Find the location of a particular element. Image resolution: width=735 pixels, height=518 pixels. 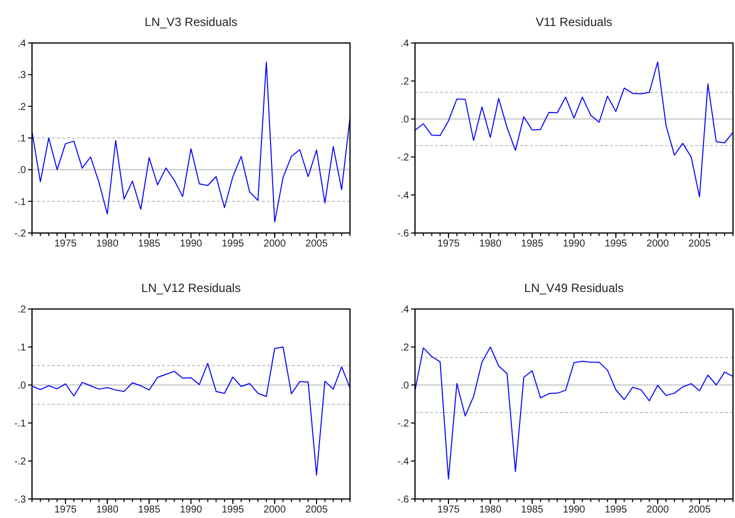

chart-title: LN_V3 Residuals is located at coordinates (191, 22).